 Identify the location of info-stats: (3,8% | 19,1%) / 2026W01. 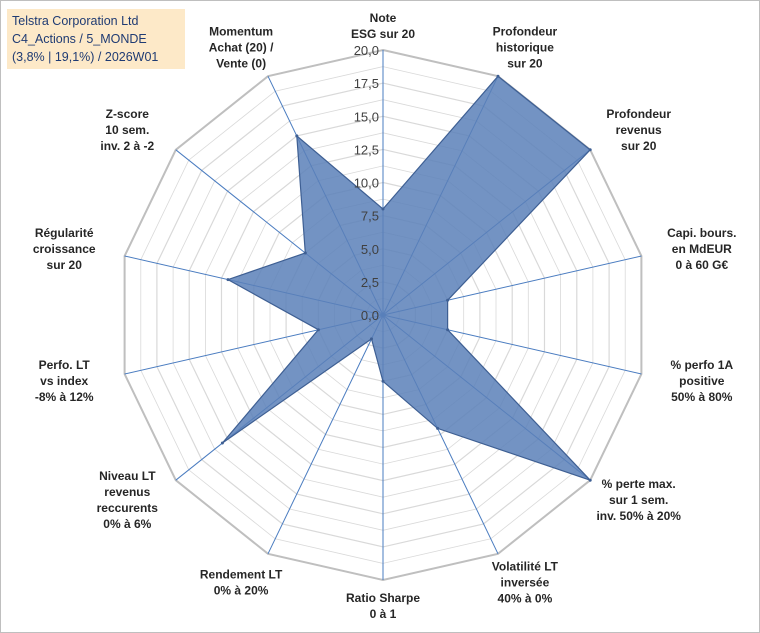
(85, 57).